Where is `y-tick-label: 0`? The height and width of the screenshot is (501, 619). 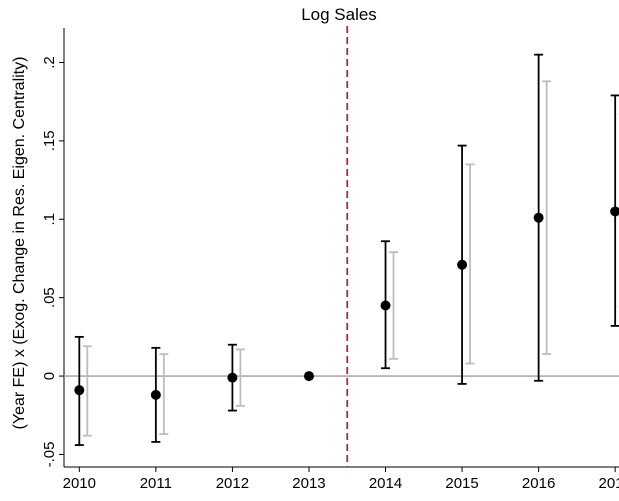
y-tick-label: 0 is located at coordinates (49, 376).